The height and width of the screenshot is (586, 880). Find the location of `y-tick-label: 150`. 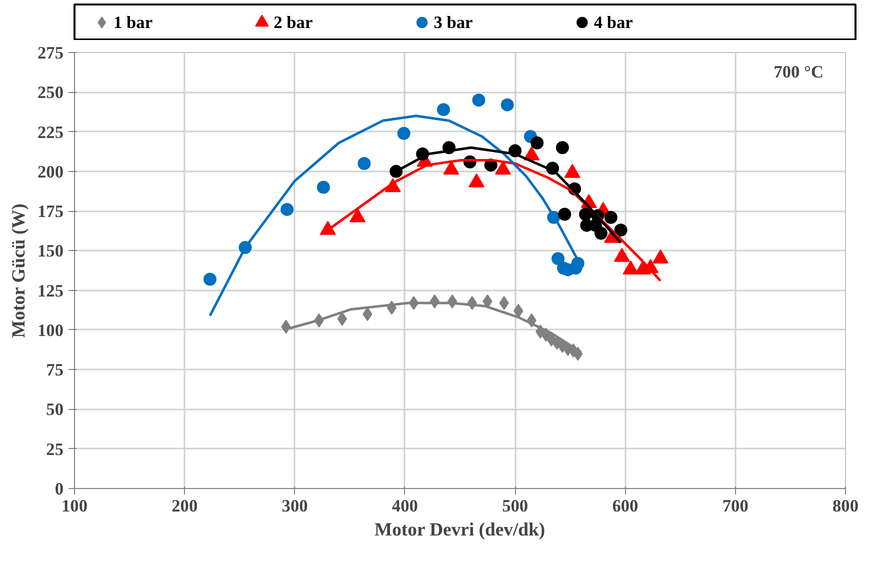

y-tick-label: 150 is located at coordinates (51, 251).